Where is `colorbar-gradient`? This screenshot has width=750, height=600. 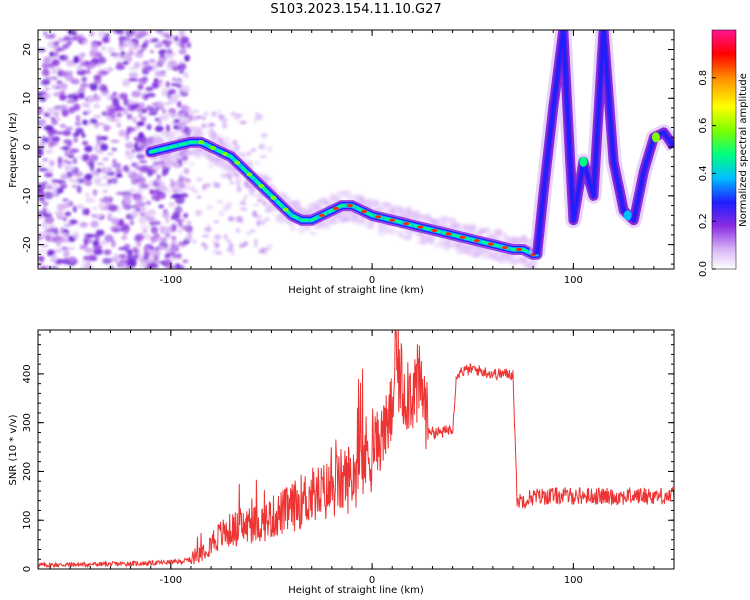 colorbar-gradient is located at coordinates (724, 149).